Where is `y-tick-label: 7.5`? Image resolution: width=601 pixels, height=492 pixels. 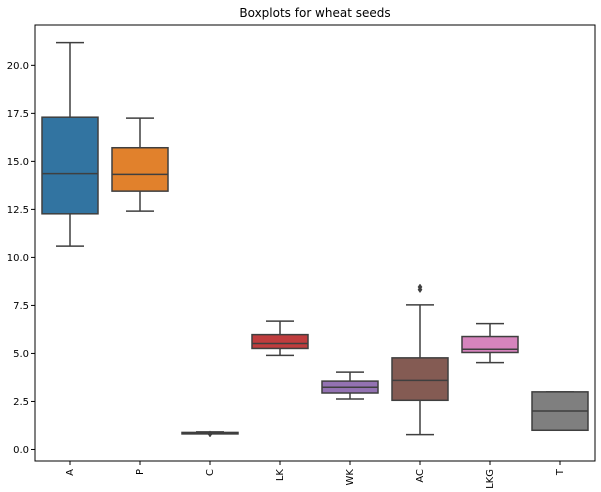 y-tick-label: 7.5 is located at coordinates (21, 306).